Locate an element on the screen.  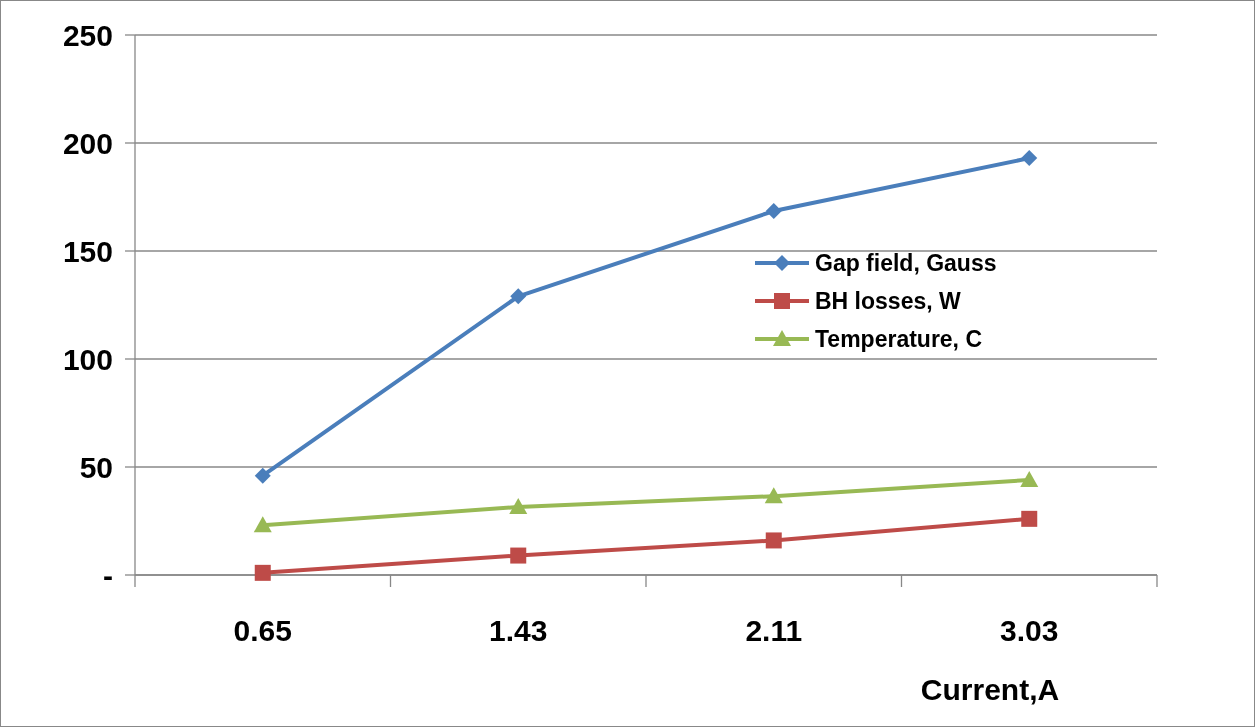
y-tick-label: - is located at coordinates (108, 575).